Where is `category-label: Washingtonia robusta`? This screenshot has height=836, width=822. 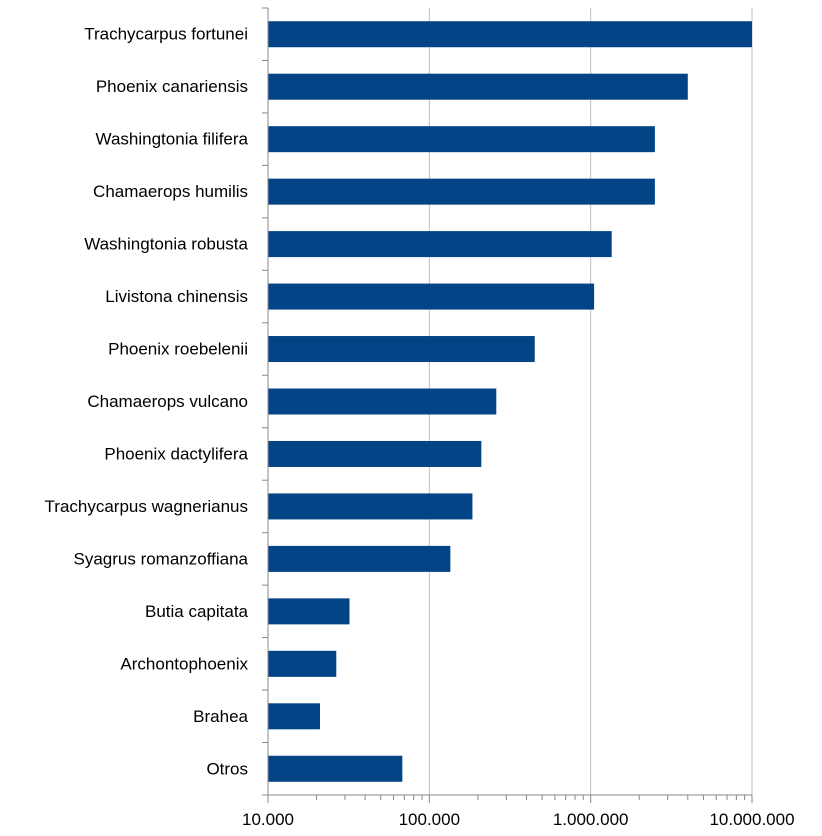
category-label: Washingtonia robusta is located at coordinates (166, 244).